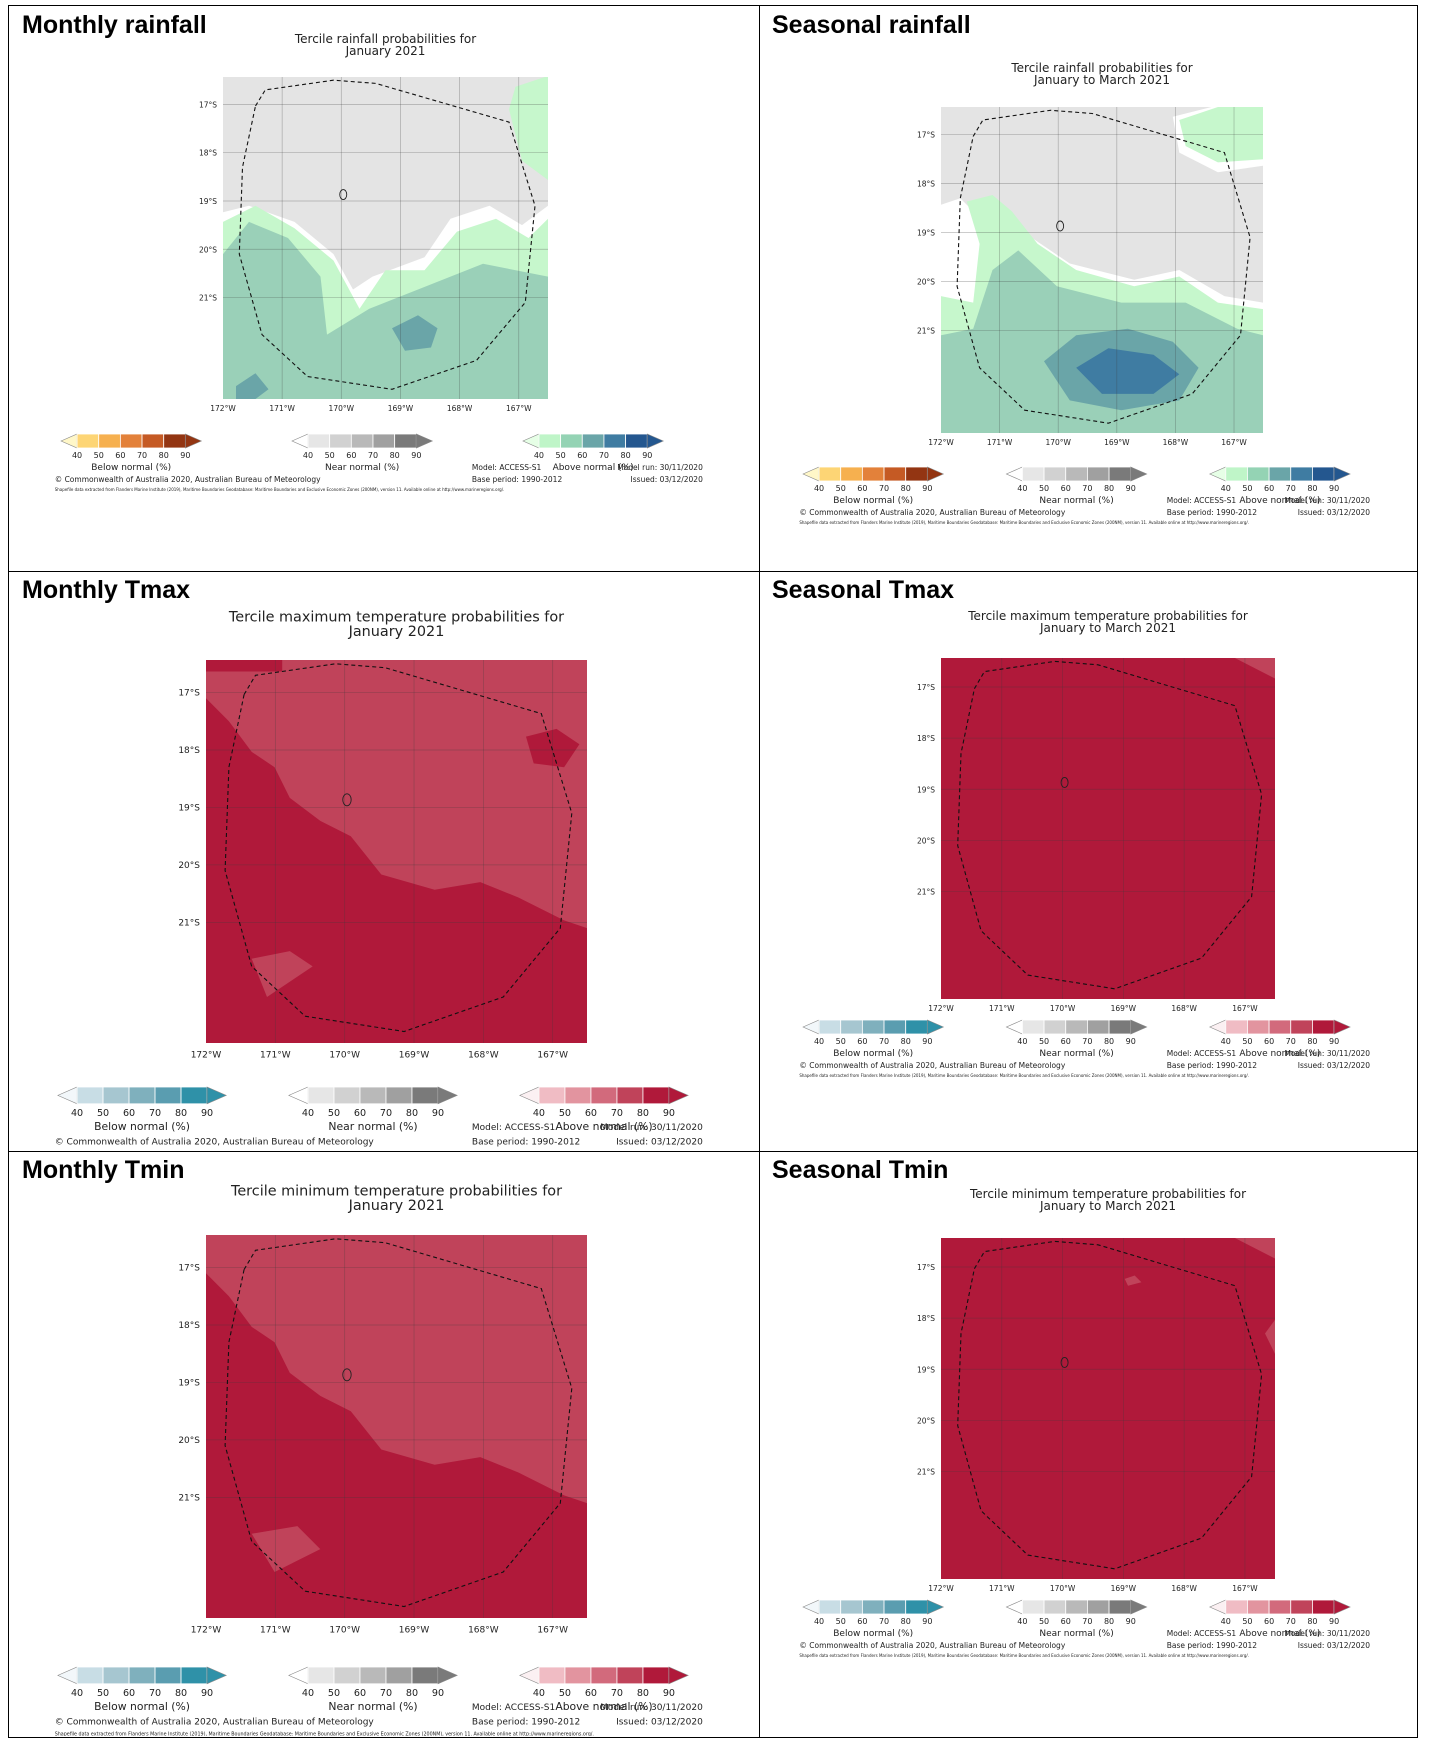 This screenshot has width=1437, height=1742. What do you see at coordinates (1279, 1634) in the screenshot?
I see `legend-title: Above normal (%)` at bounding box center [1279, 1634].